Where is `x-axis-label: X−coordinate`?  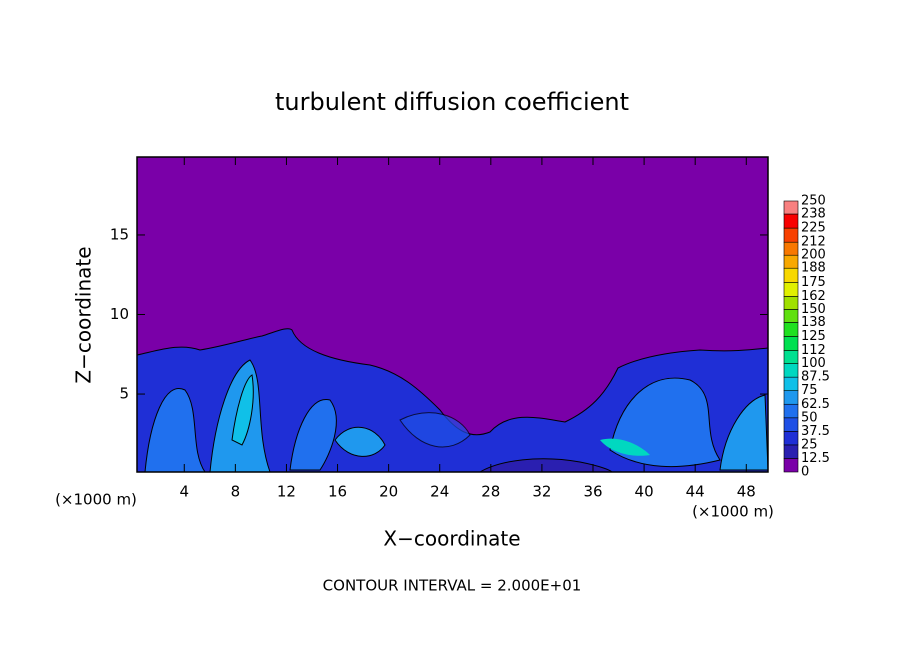 x-axis-label: X−coordinate is located at coordinates (451, 539).